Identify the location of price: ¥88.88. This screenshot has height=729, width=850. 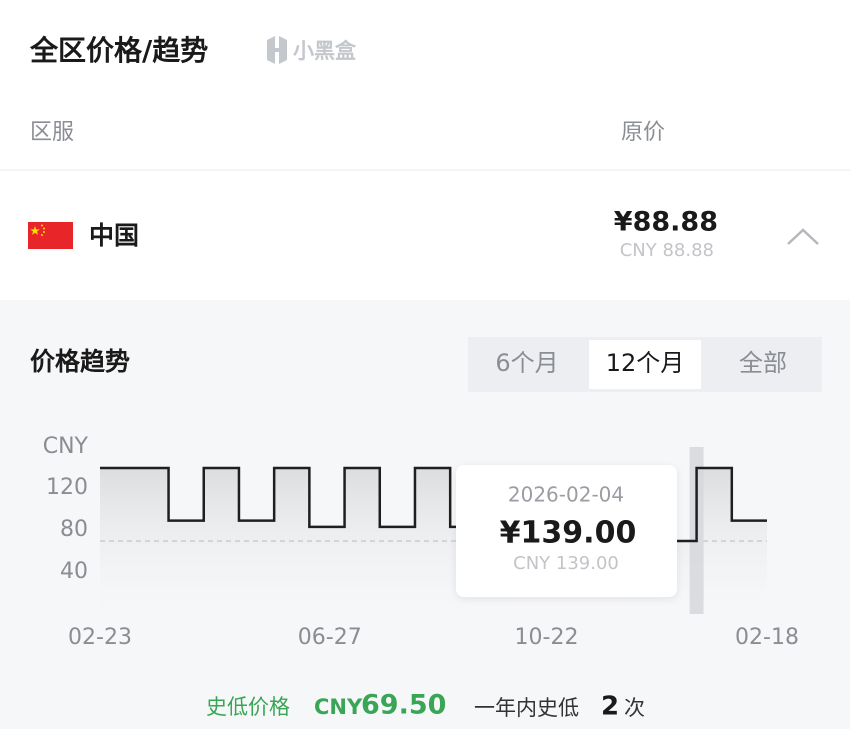
(666, 222).